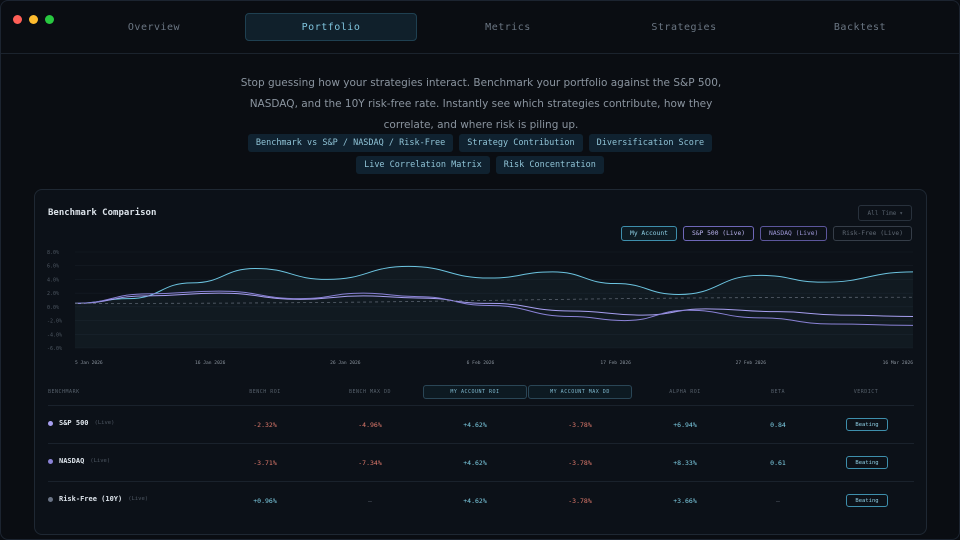  I want to click on close-window-icon, so click(17, 19).